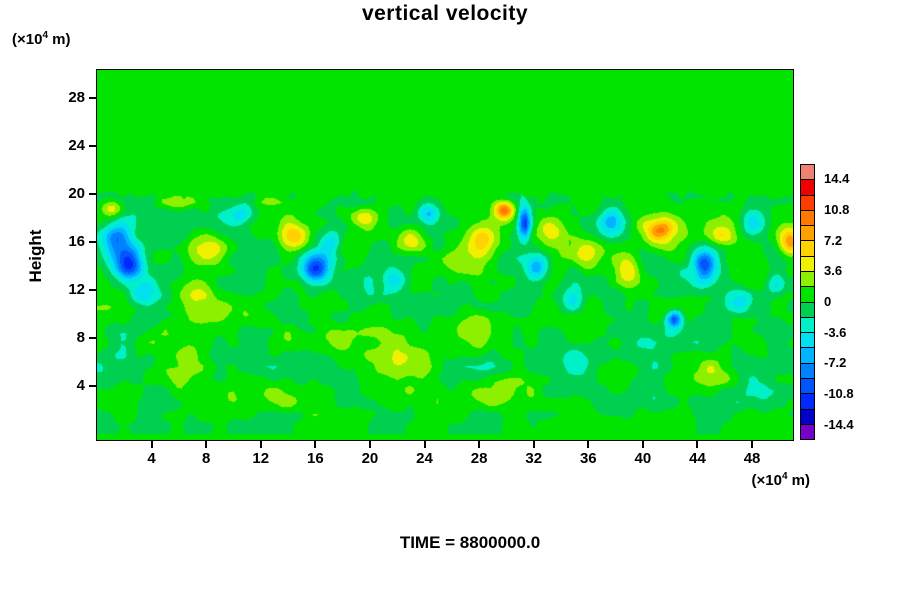 This screenshot has height=600, width=900. I want to click on x-tick-label: 24, so click(424, 458).